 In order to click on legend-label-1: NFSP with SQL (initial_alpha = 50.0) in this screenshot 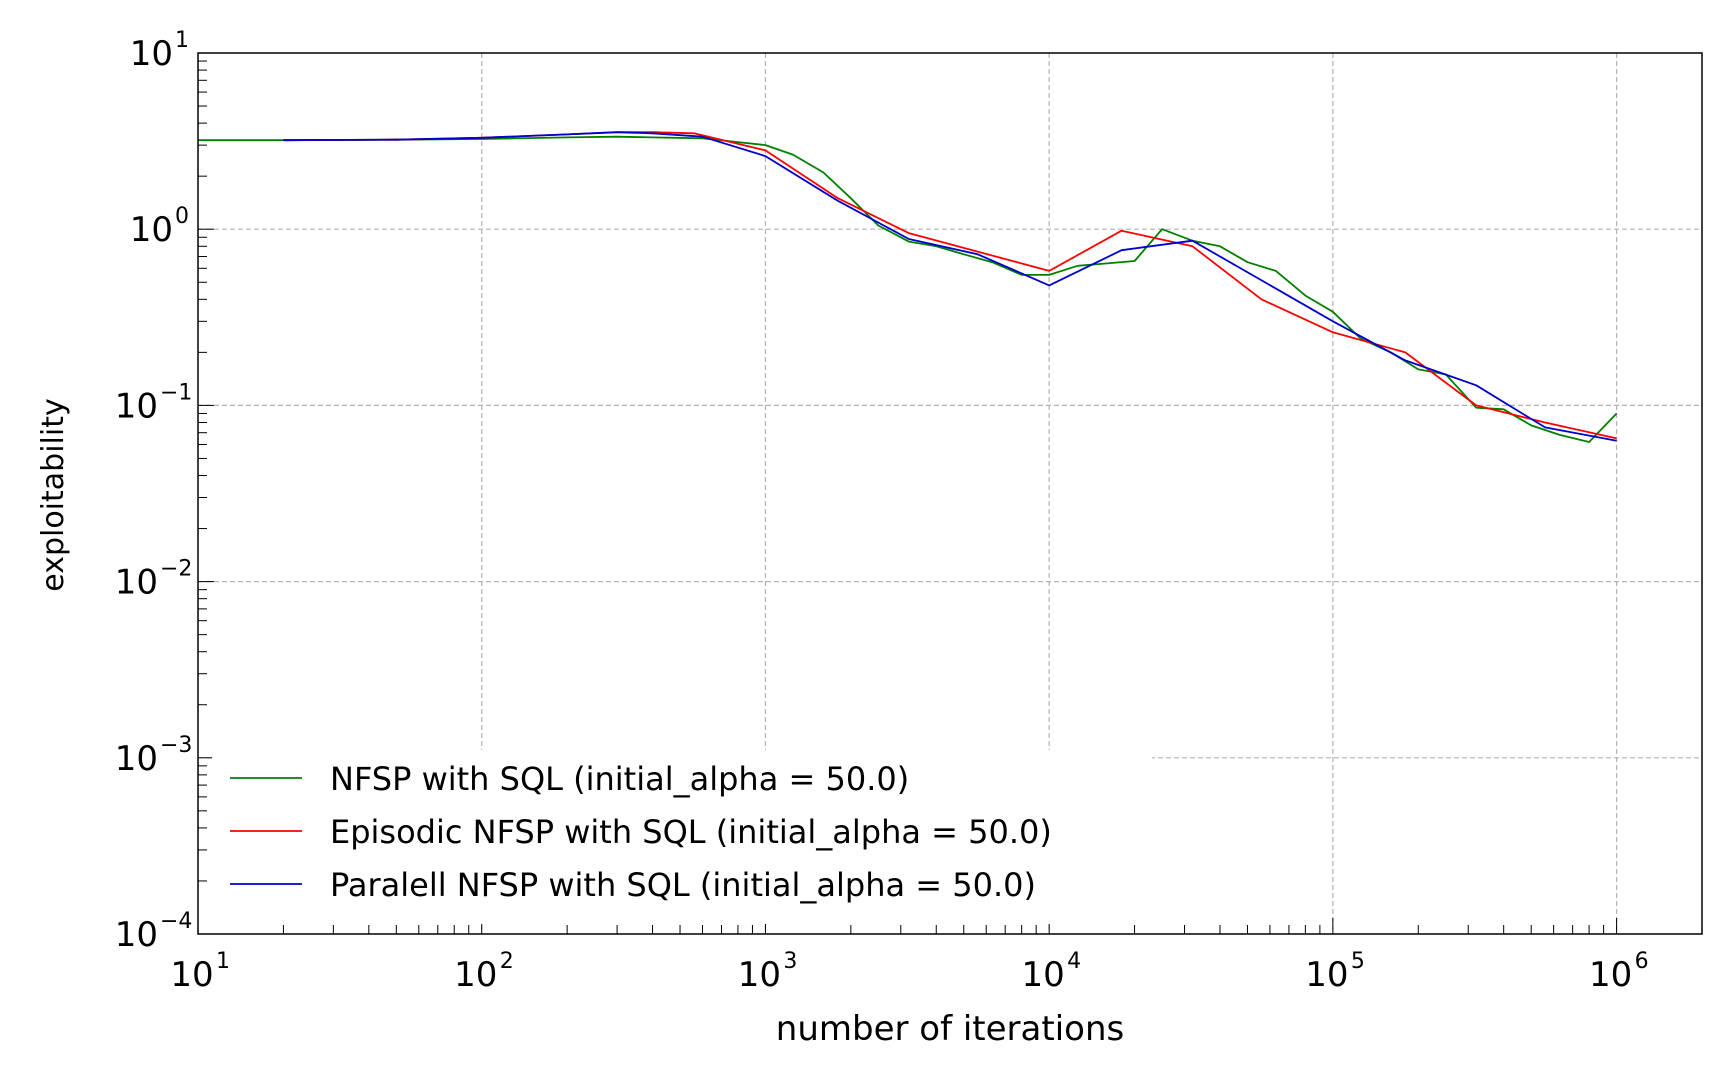, I will do `click(619, 779)`.